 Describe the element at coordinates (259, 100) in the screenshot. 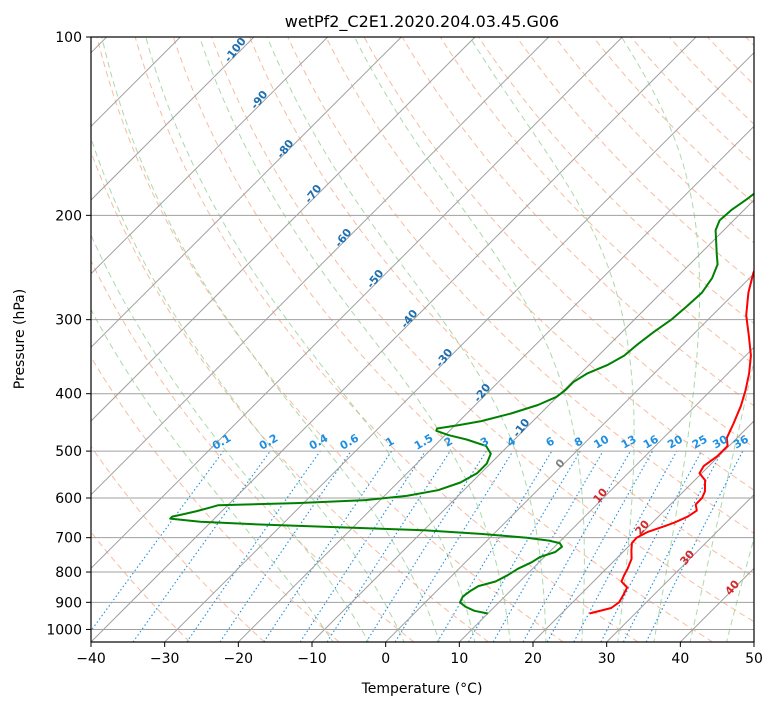

I see `dry-adiabat-label: -90` at that location.